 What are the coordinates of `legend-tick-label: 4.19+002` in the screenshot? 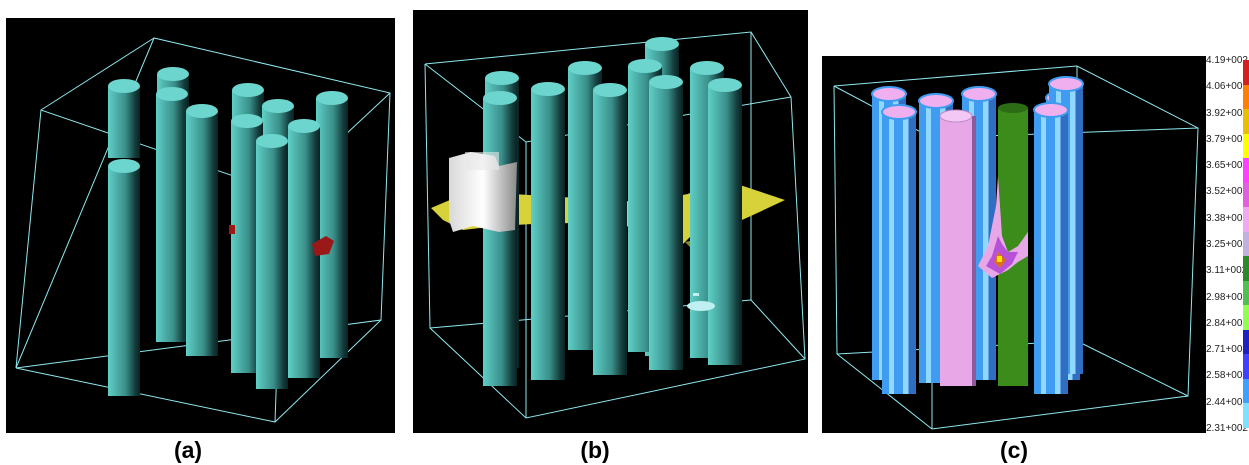 It's located at (1227, 60).